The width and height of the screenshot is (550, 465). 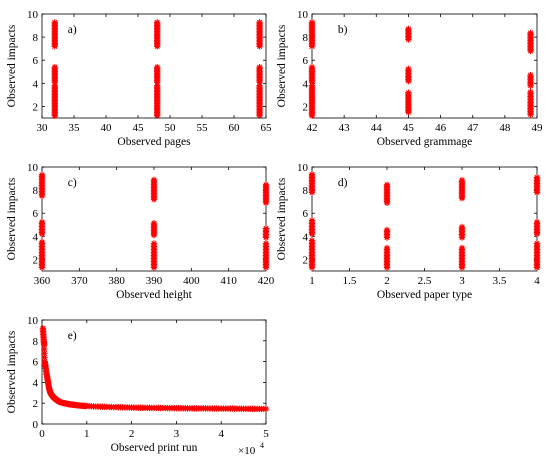 I want to click on panel-label: e), so click(x=72, y=336).